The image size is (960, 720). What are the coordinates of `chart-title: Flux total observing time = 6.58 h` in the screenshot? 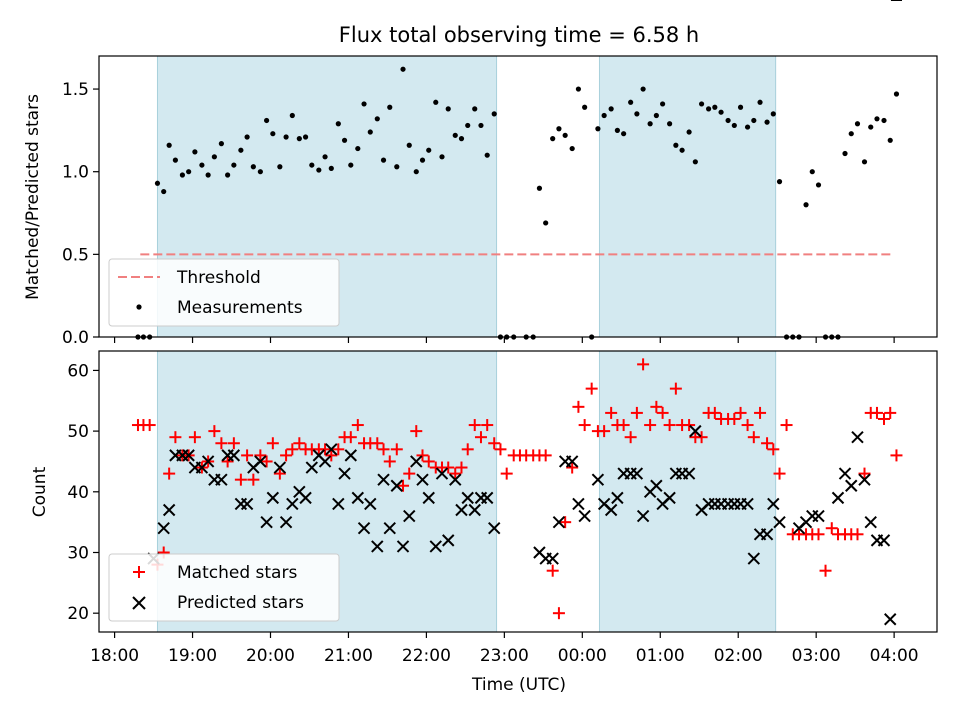 It's located at (519, 35).